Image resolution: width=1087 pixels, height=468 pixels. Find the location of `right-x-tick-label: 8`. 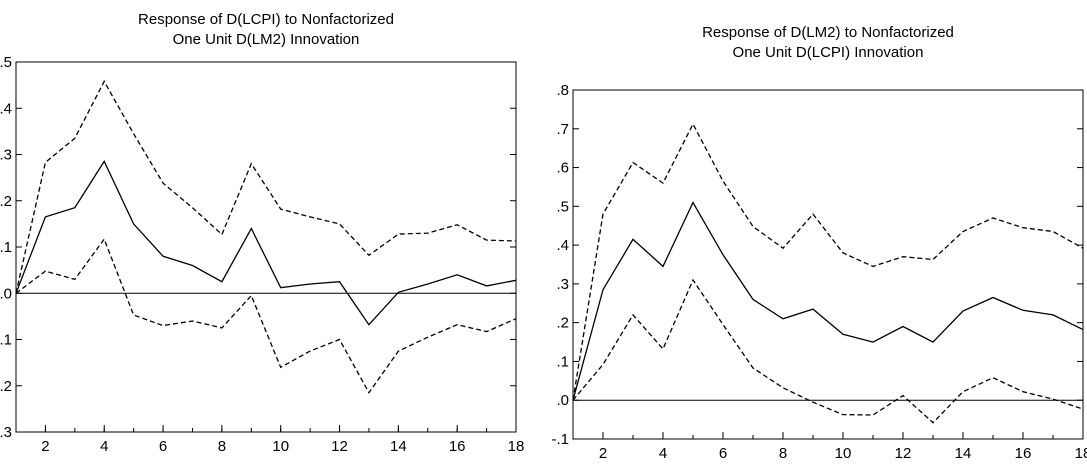

right-x-tick-label: 8 is located at coordinates (783, 453).